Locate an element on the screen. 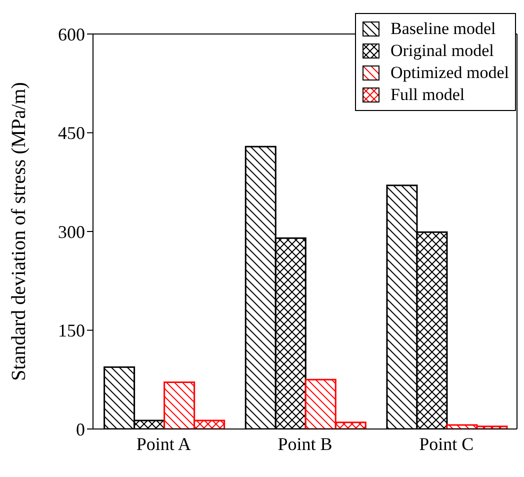  legend-label: Baseline model is located at coordinates (443, 29).